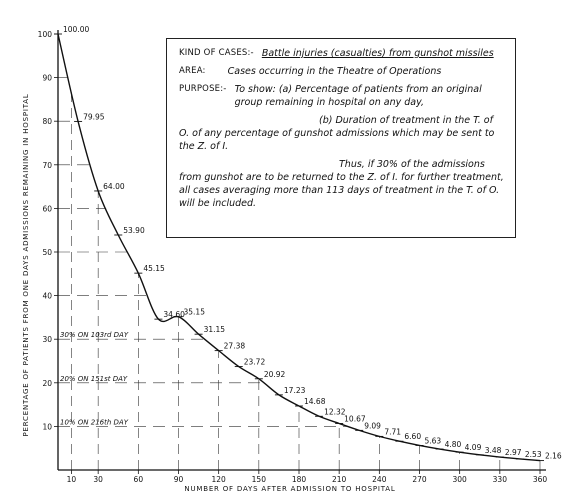  Describe the element at coordinates (255, 362) in the screenshot. I see `data-label: 23.72` at that location.